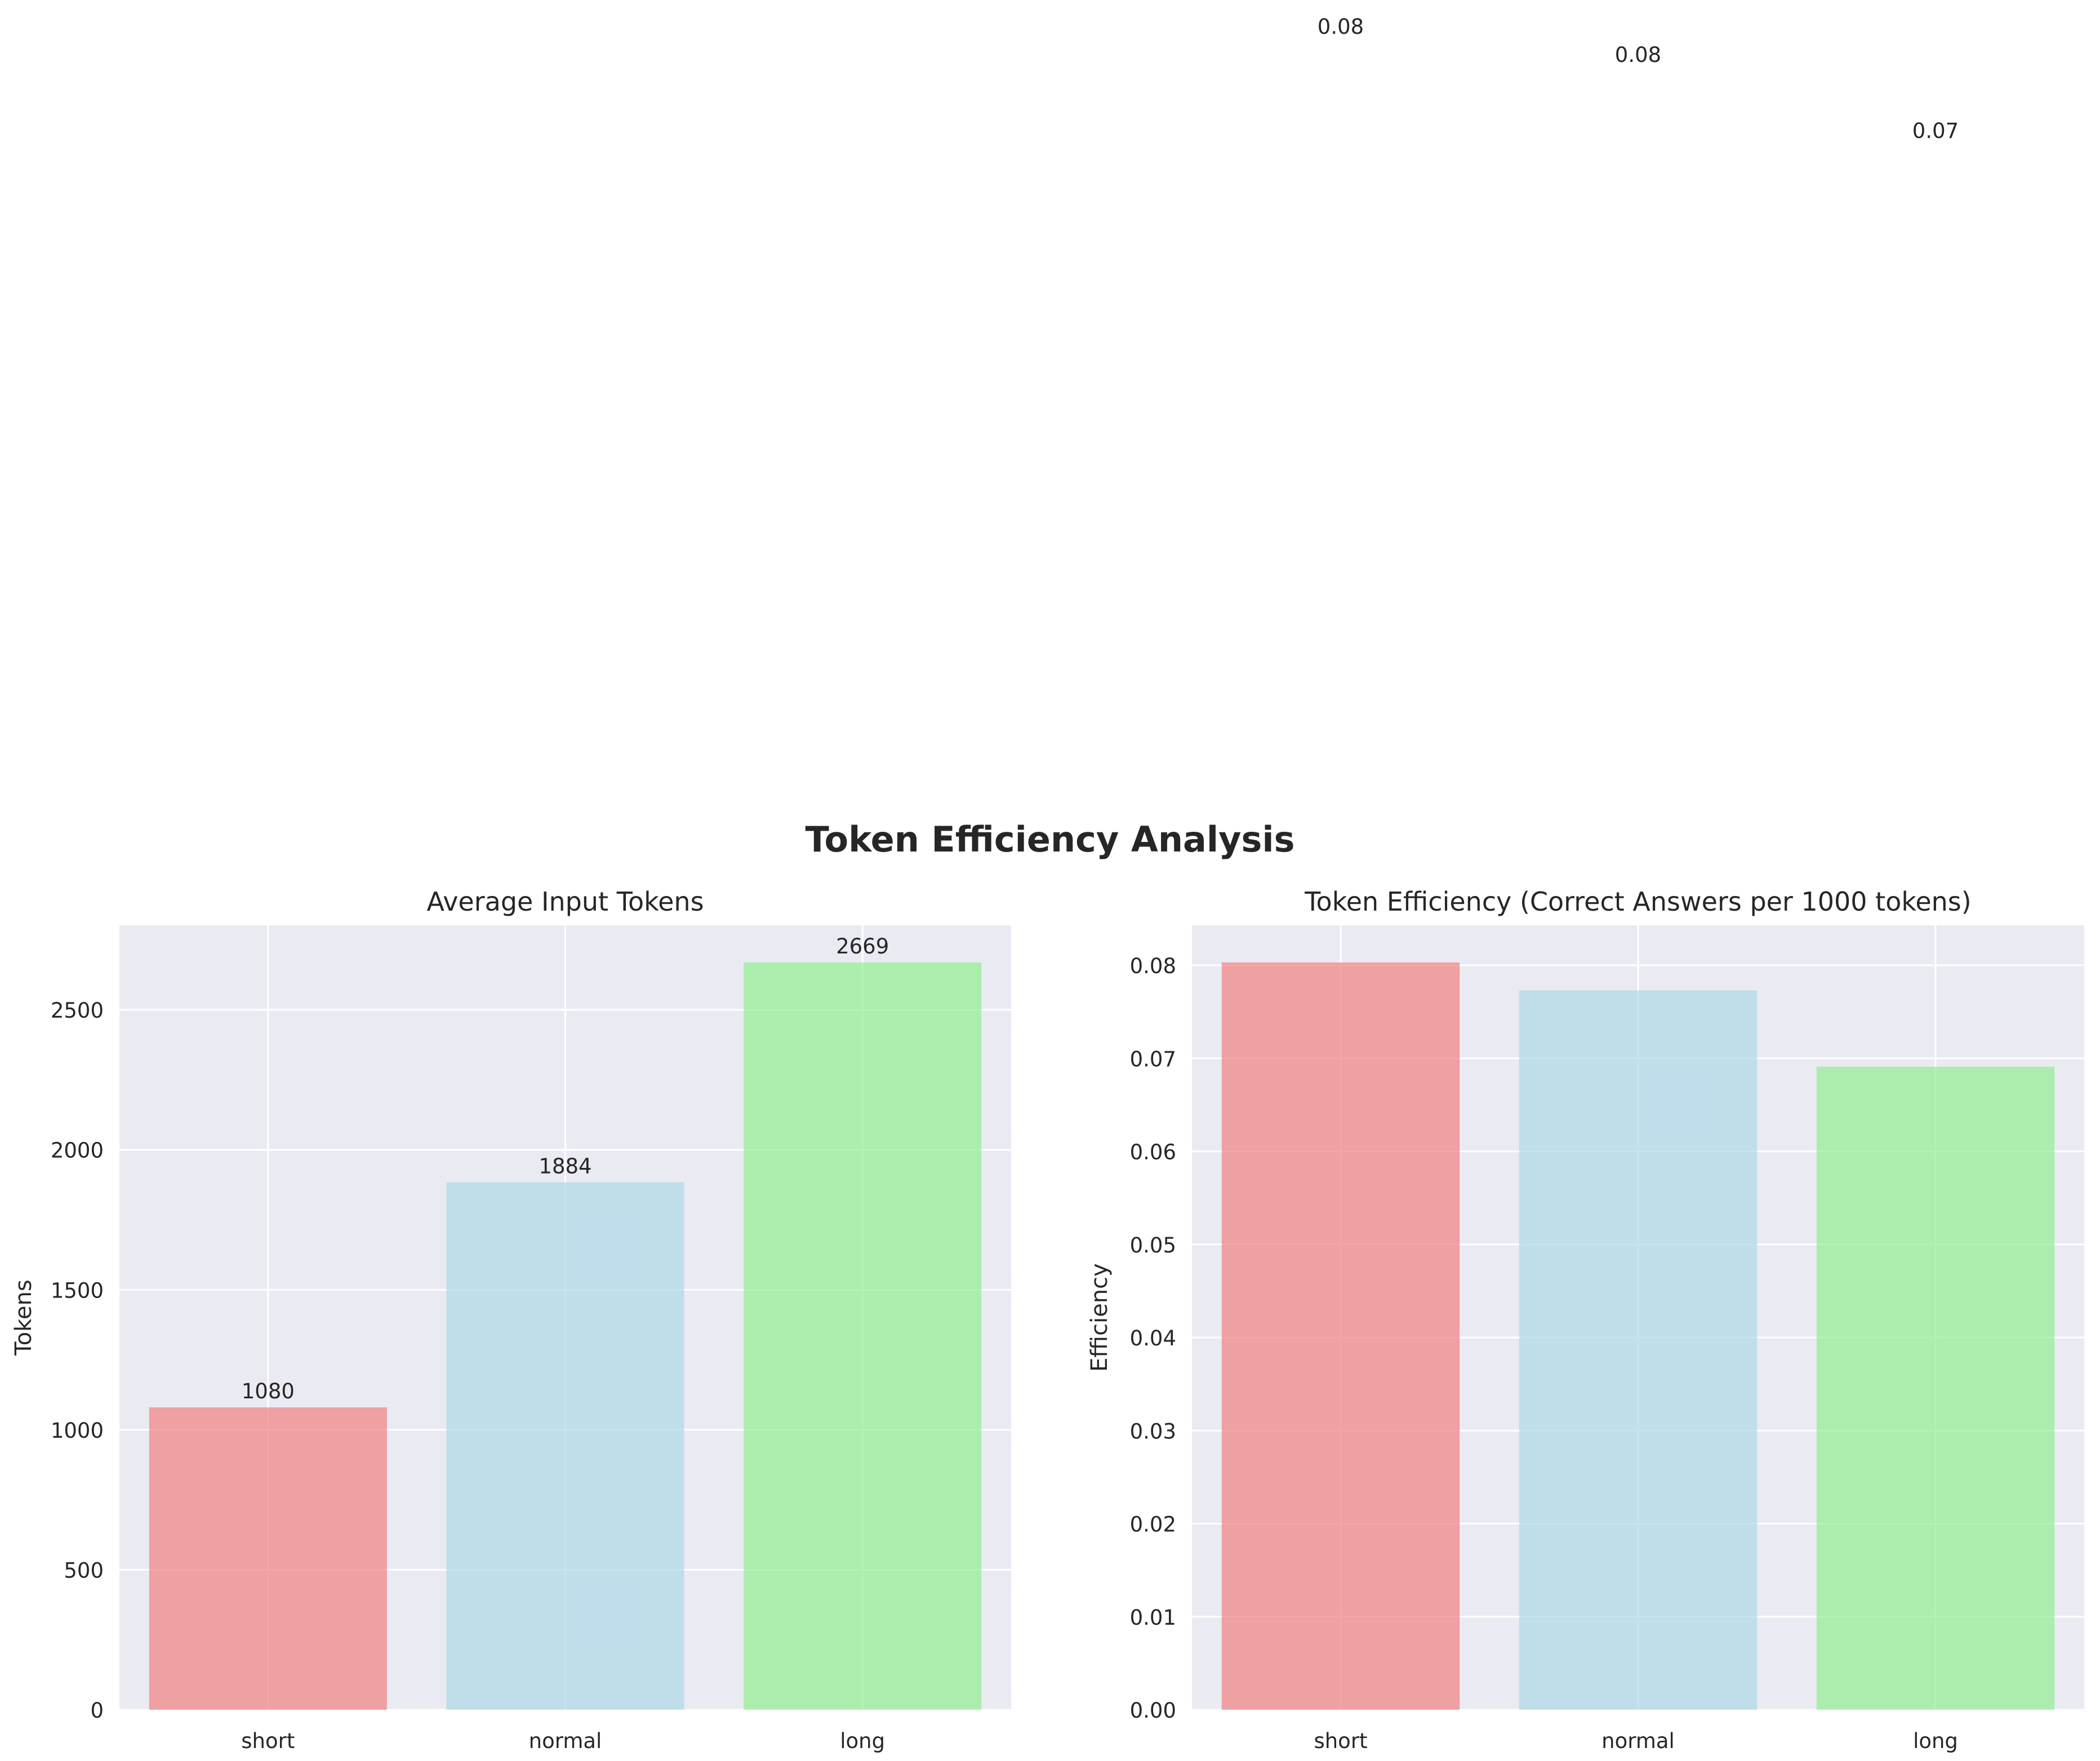  What do you see at coordinates (1153, 1152) in the screenshot?
I see `y-tick-label: 0.06` at bounding box center [1153, 1152].